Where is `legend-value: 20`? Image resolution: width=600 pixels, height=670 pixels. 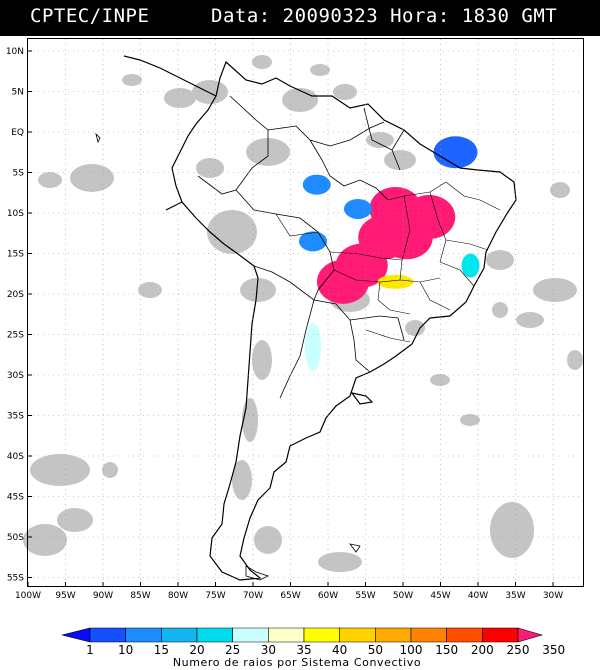
legend-value: 20 is located at coordinates (196, 650).